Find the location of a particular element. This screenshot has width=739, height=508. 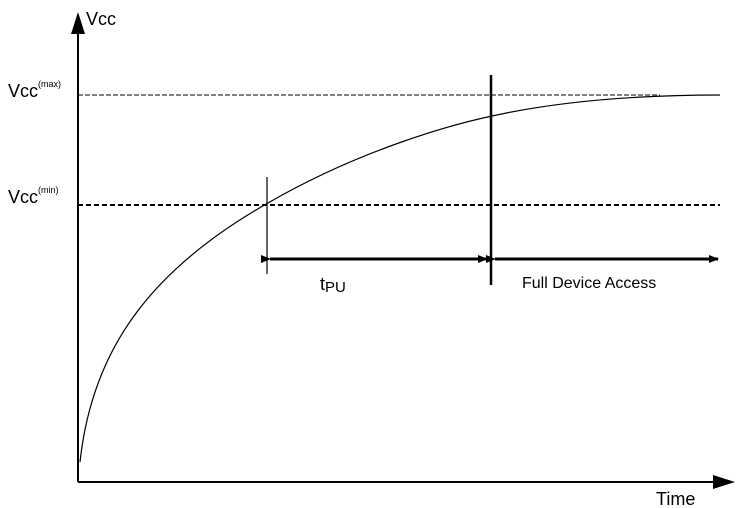

vcc-max-sup: (max) is located at coordinates (49, 84).